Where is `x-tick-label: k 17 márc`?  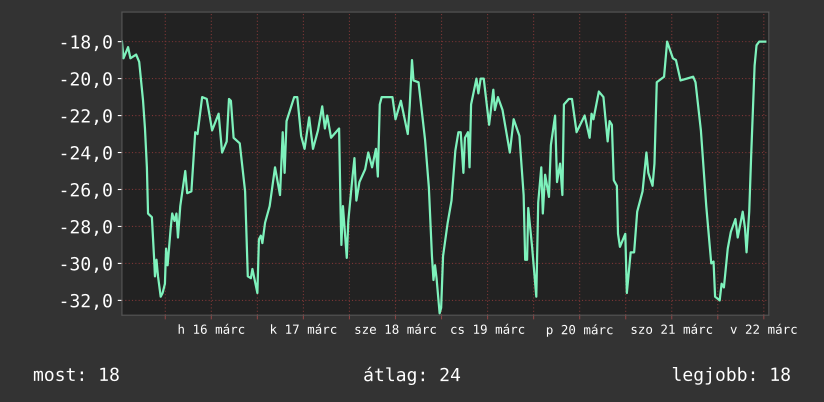
x-tick-label: k 17 márc is located at coordinates (303, 329).